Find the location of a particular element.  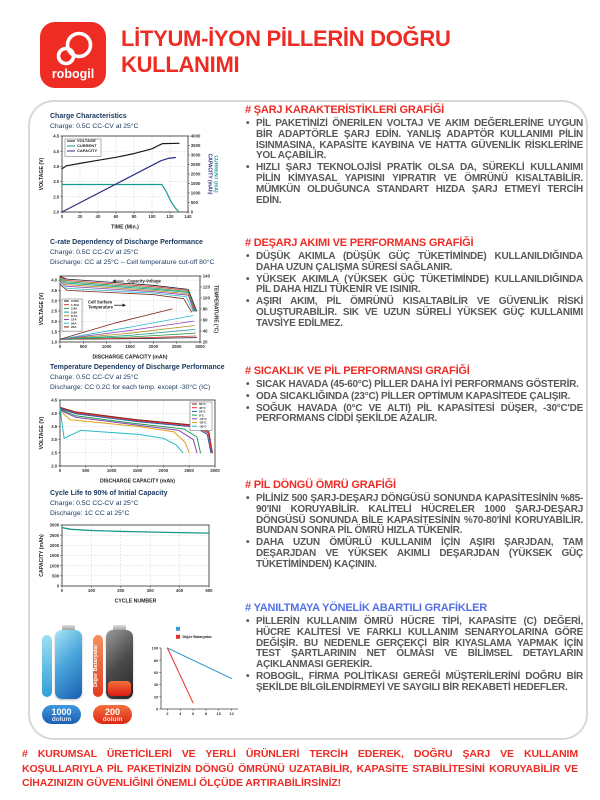

svg-text: 12 is located at coordinates (231, 713).